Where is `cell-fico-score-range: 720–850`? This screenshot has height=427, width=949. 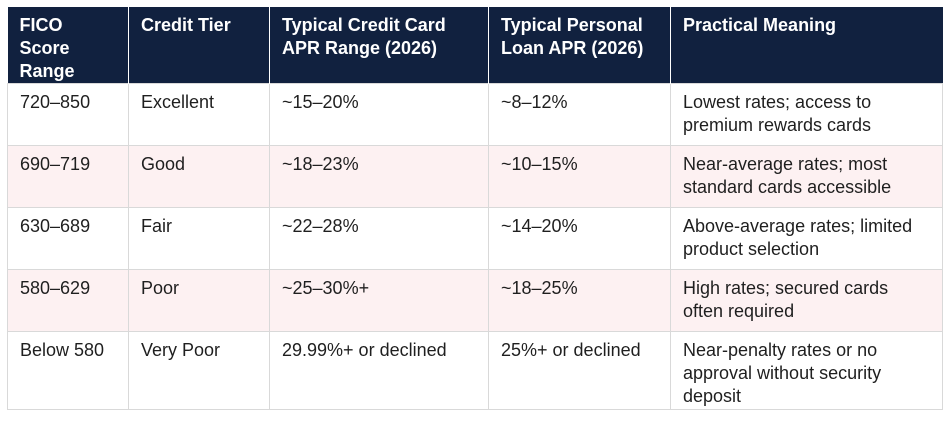 cell-fico-score-range: 720–850 is located at coordinates (68, 114).